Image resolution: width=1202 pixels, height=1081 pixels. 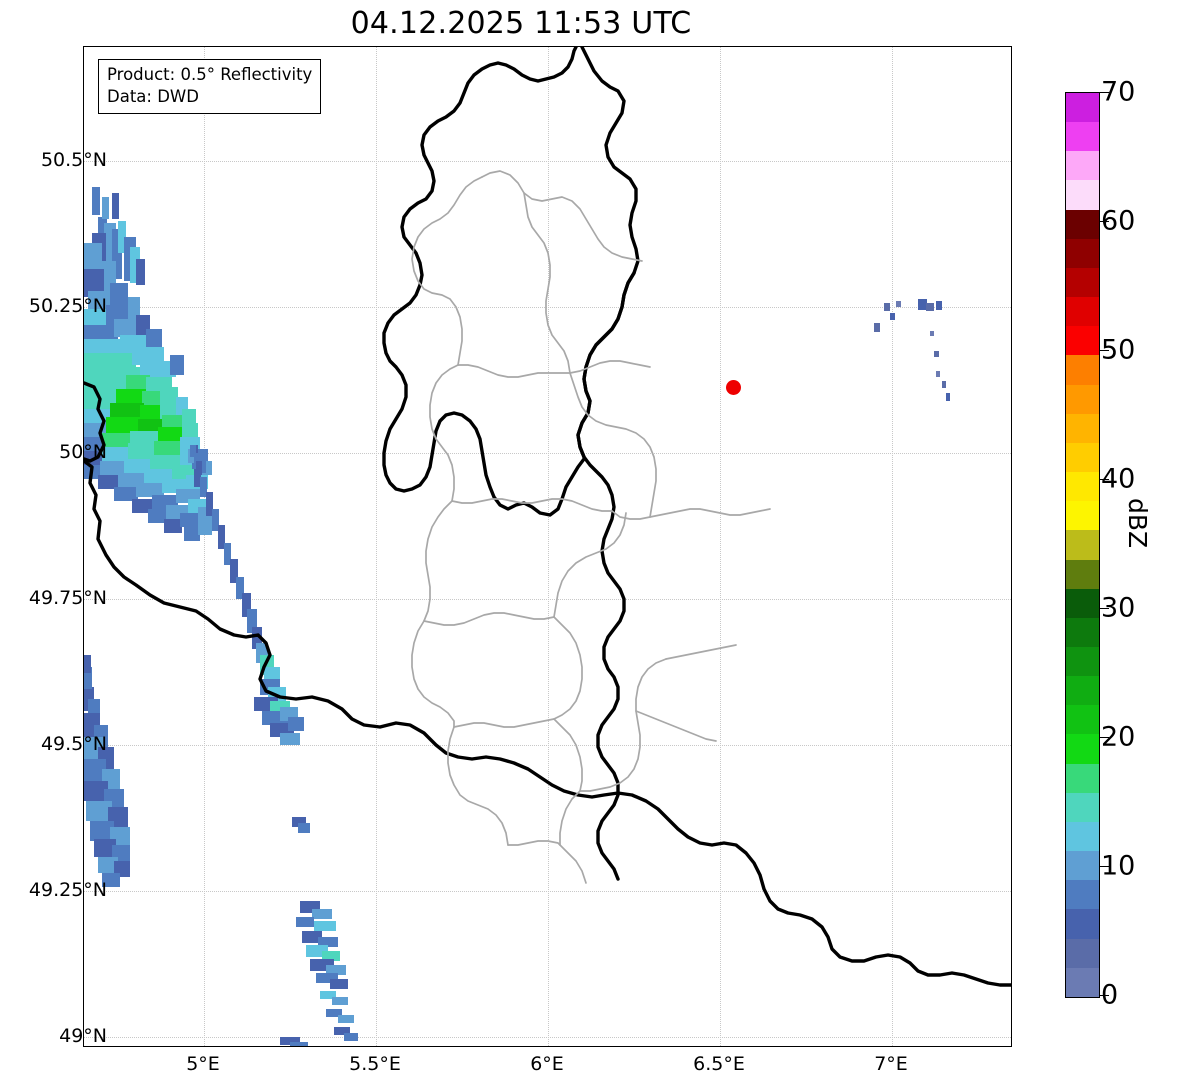 I want to click on colorbar-tick-label: 10, so click(x=1118, y=866).